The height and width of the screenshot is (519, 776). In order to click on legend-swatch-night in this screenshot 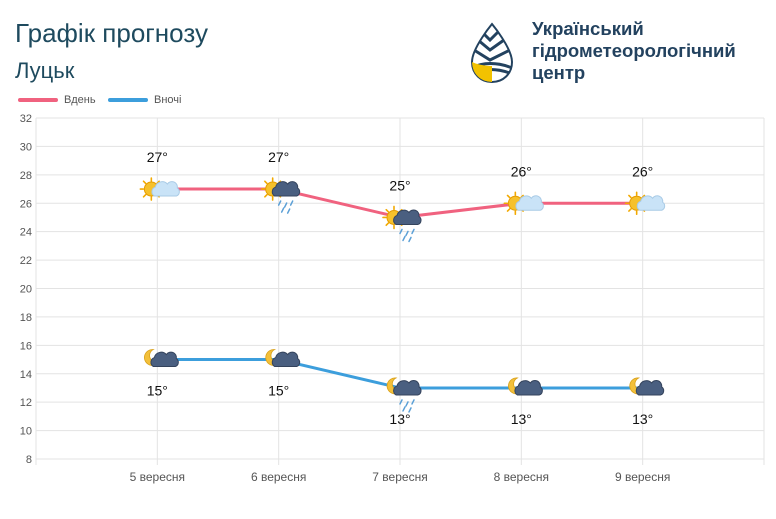, I will do `click(128, 100)`.